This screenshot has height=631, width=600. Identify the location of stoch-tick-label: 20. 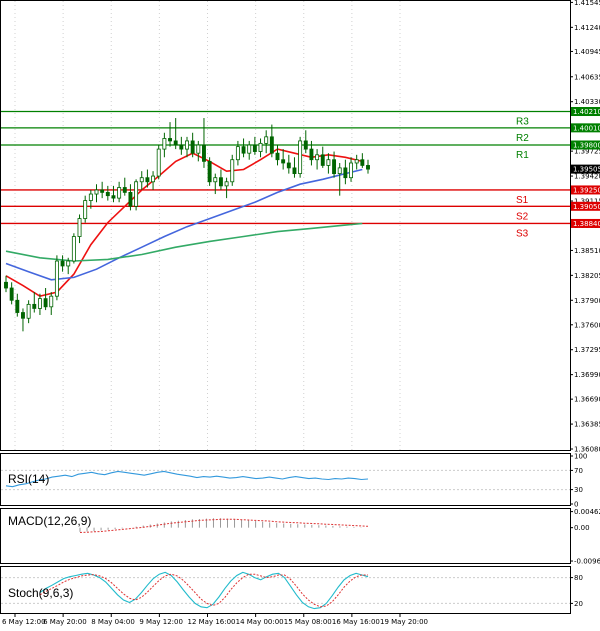
(578, 604).